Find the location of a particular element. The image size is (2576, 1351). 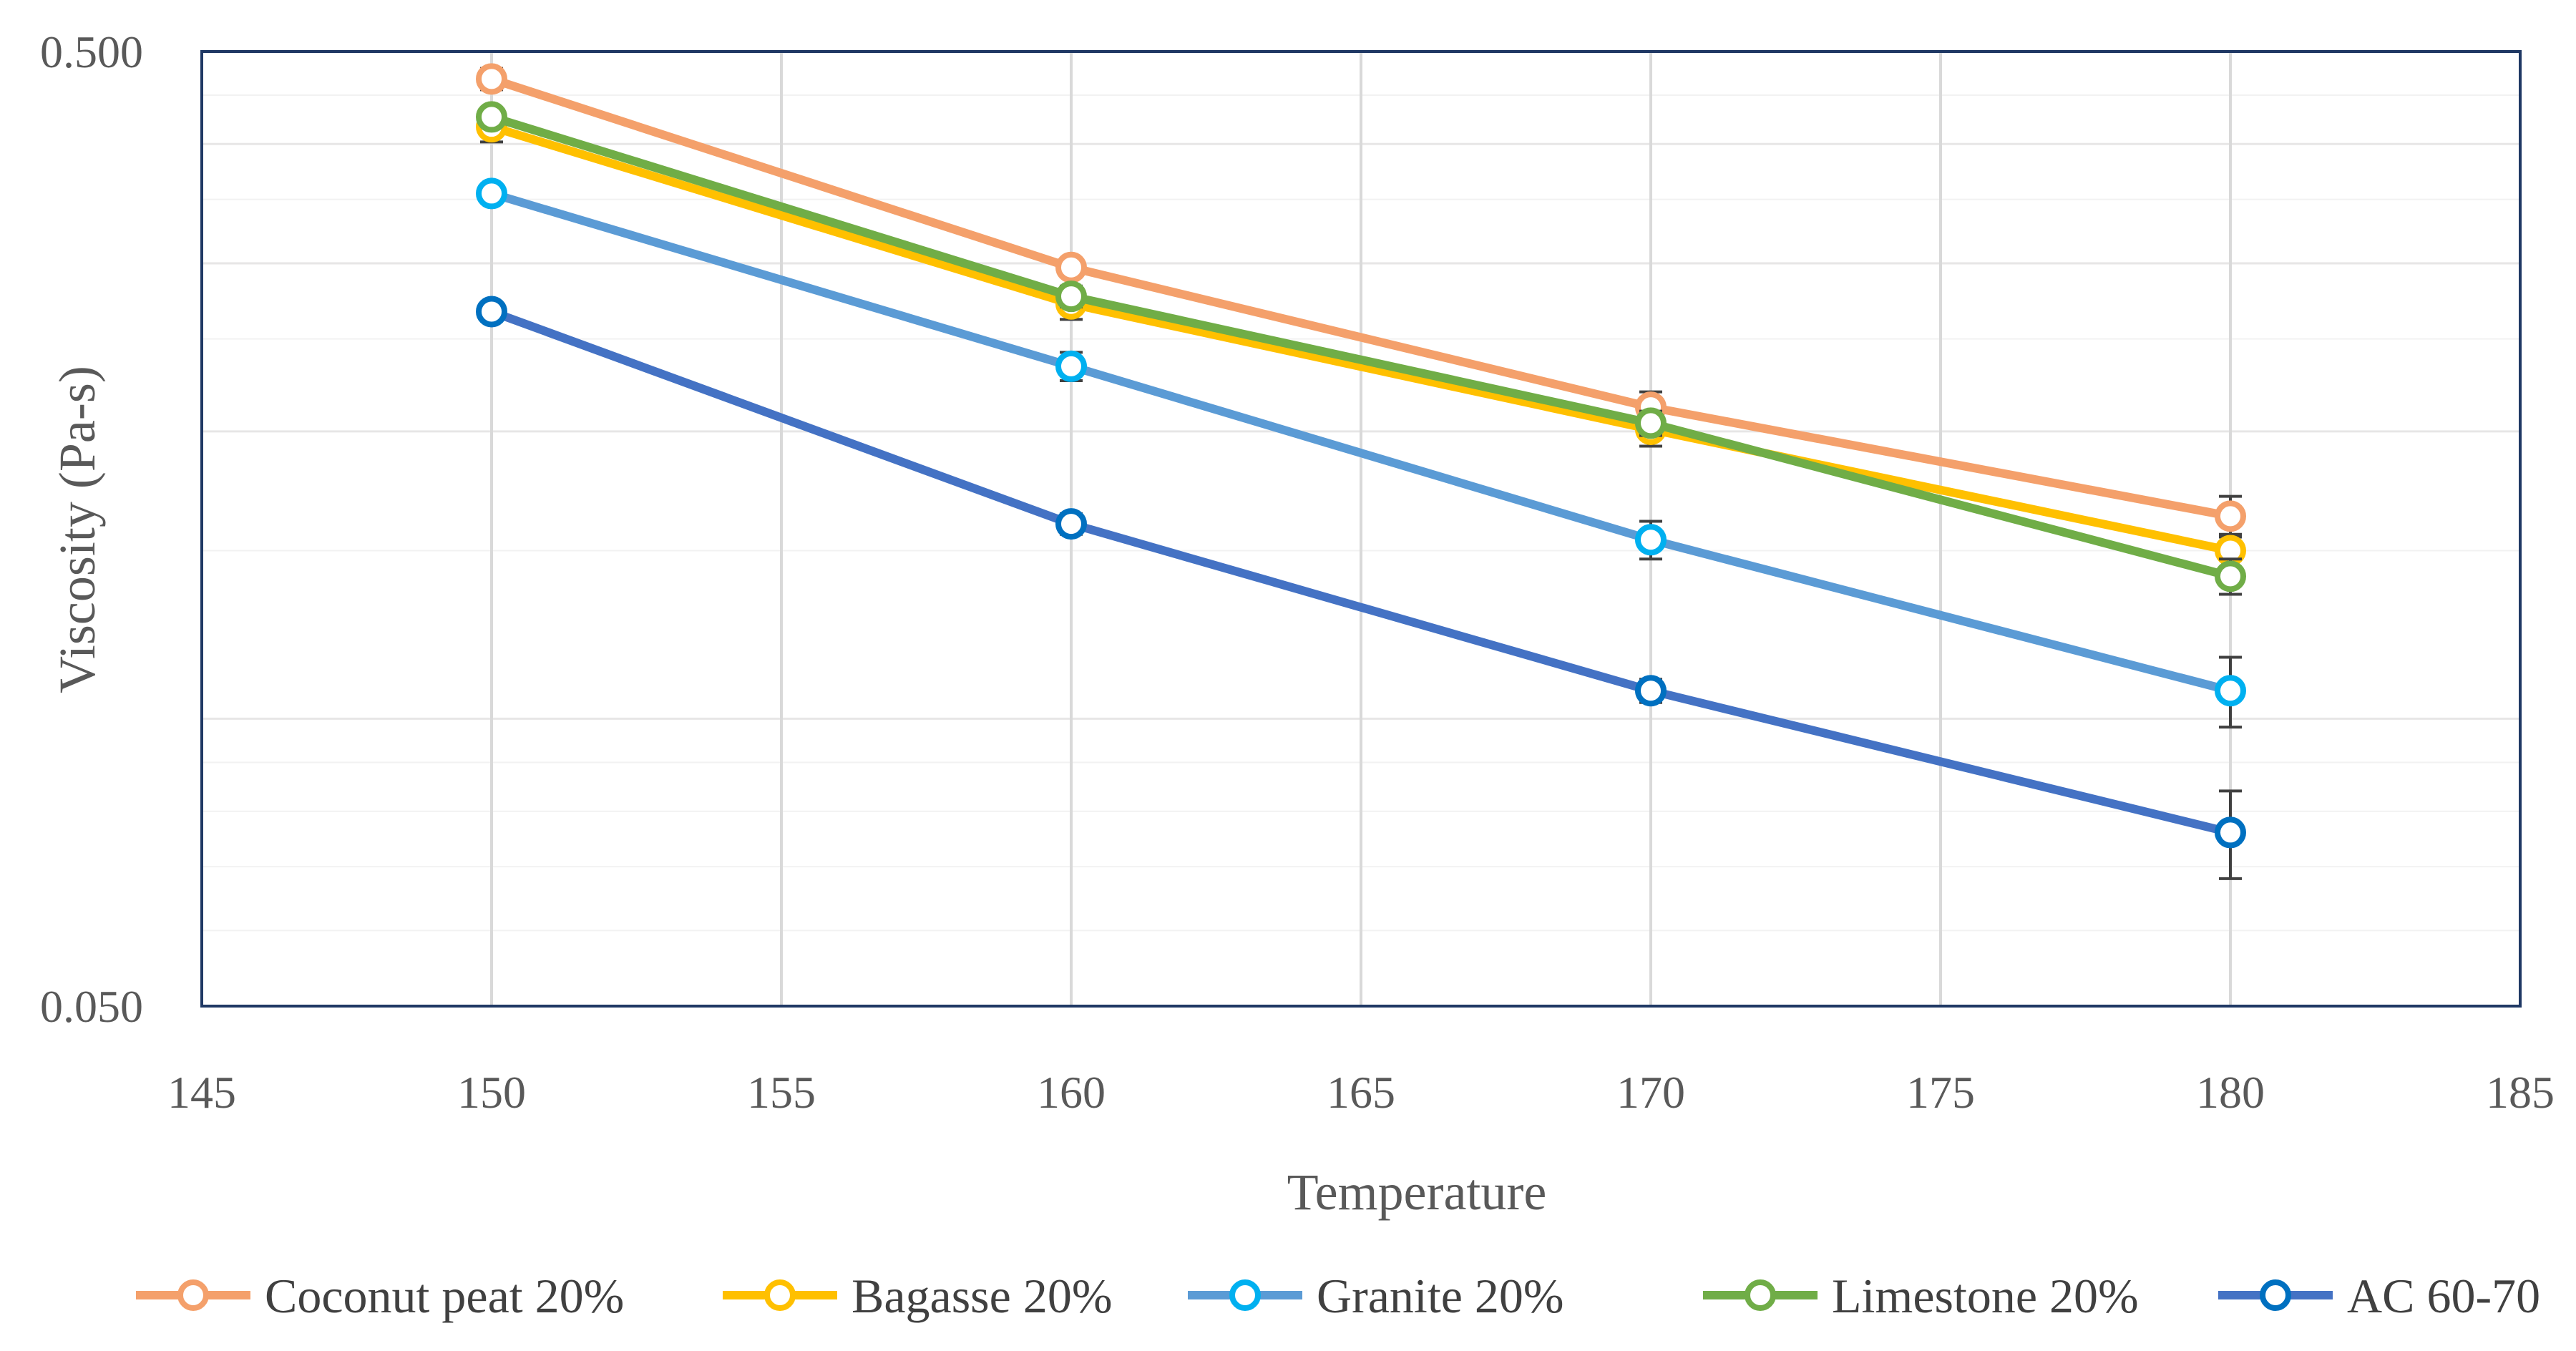

x-axis-tick-labels: 145 150 155 160 165 170 175 180 185 is located at coordinates (1361, 1092).